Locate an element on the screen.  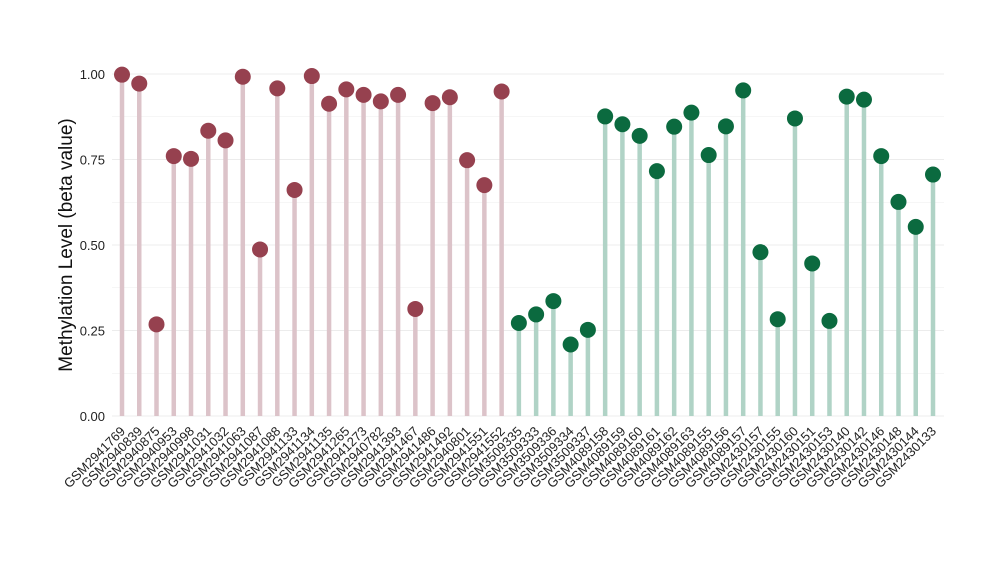
y-tick-label: 0.25 is located at coordinates (92, 331).